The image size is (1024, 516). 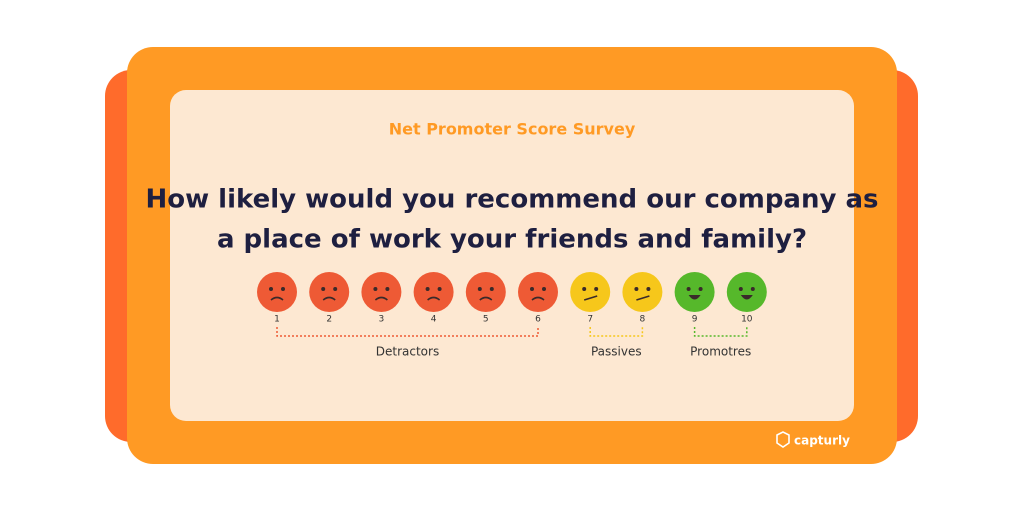 What do you see at coordinates (643, 320) in the screenshot?
I see `score-number: 8` at bounding box center [643, 320].